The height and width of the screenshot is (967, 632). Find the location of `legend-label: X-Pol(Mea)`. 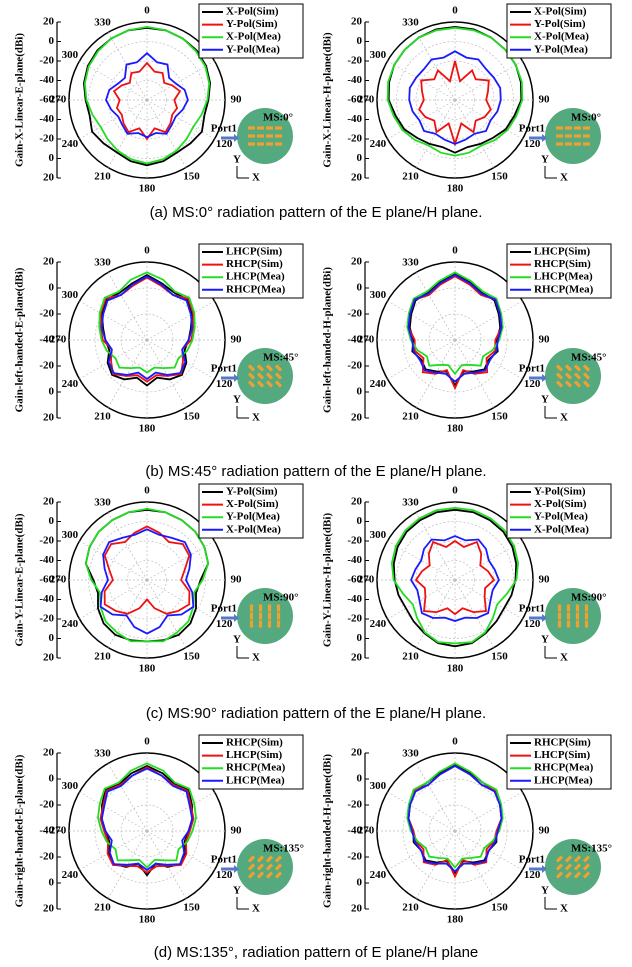

legend-label: X-Pol(Mea) is located at coordinates (253, 529).